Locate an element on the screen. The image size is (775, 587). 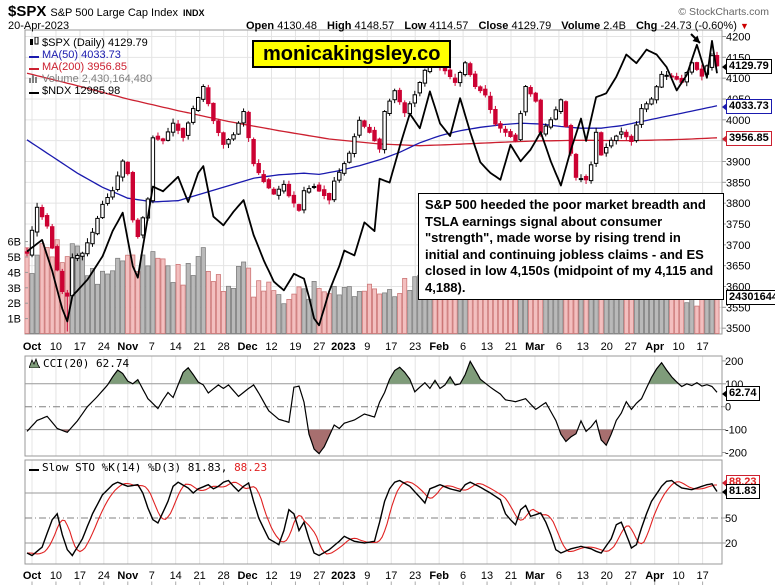
symbol: $SPX is located at coordinates (27, 11).